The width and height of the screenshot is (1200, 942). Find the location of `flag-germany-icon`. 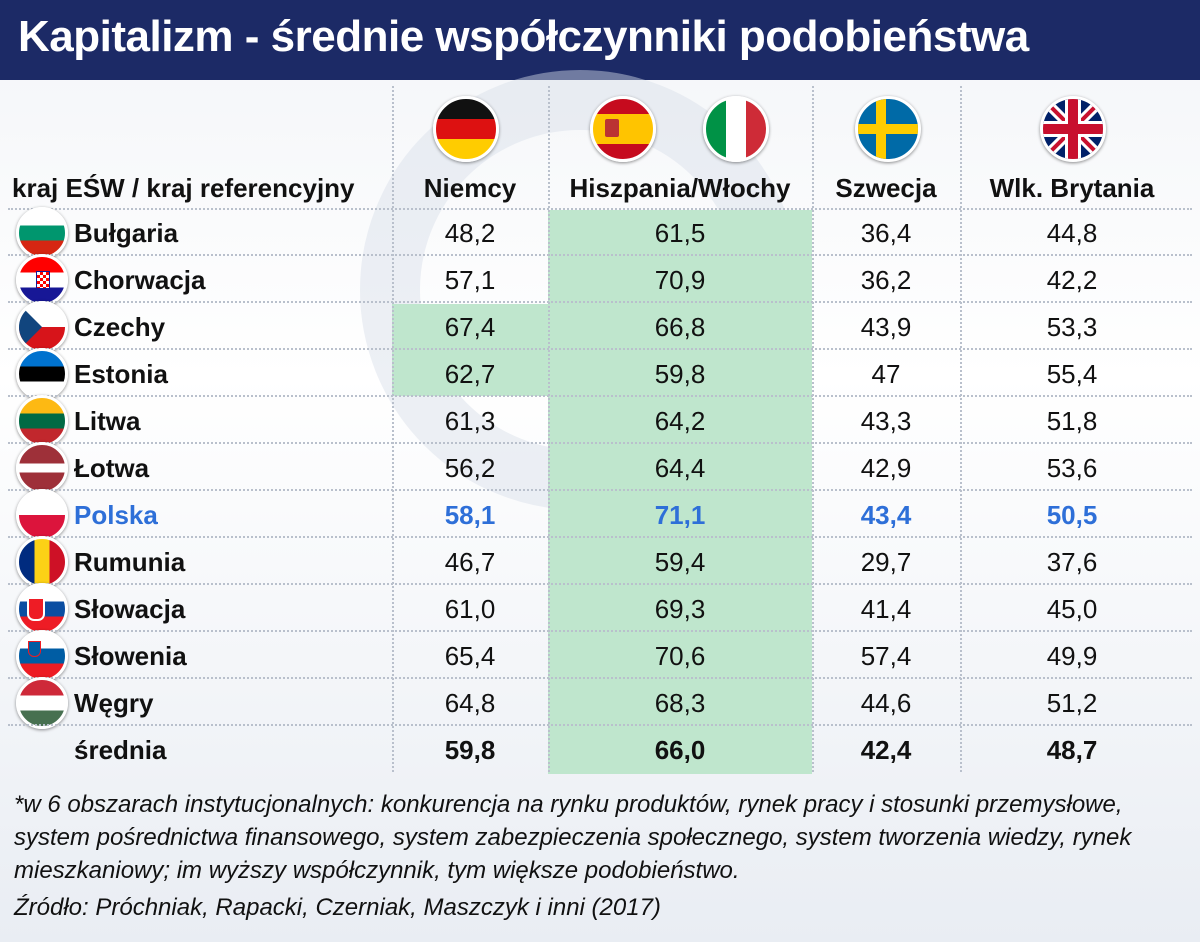

flag-germany-icon is located at coordinates (466, 129).